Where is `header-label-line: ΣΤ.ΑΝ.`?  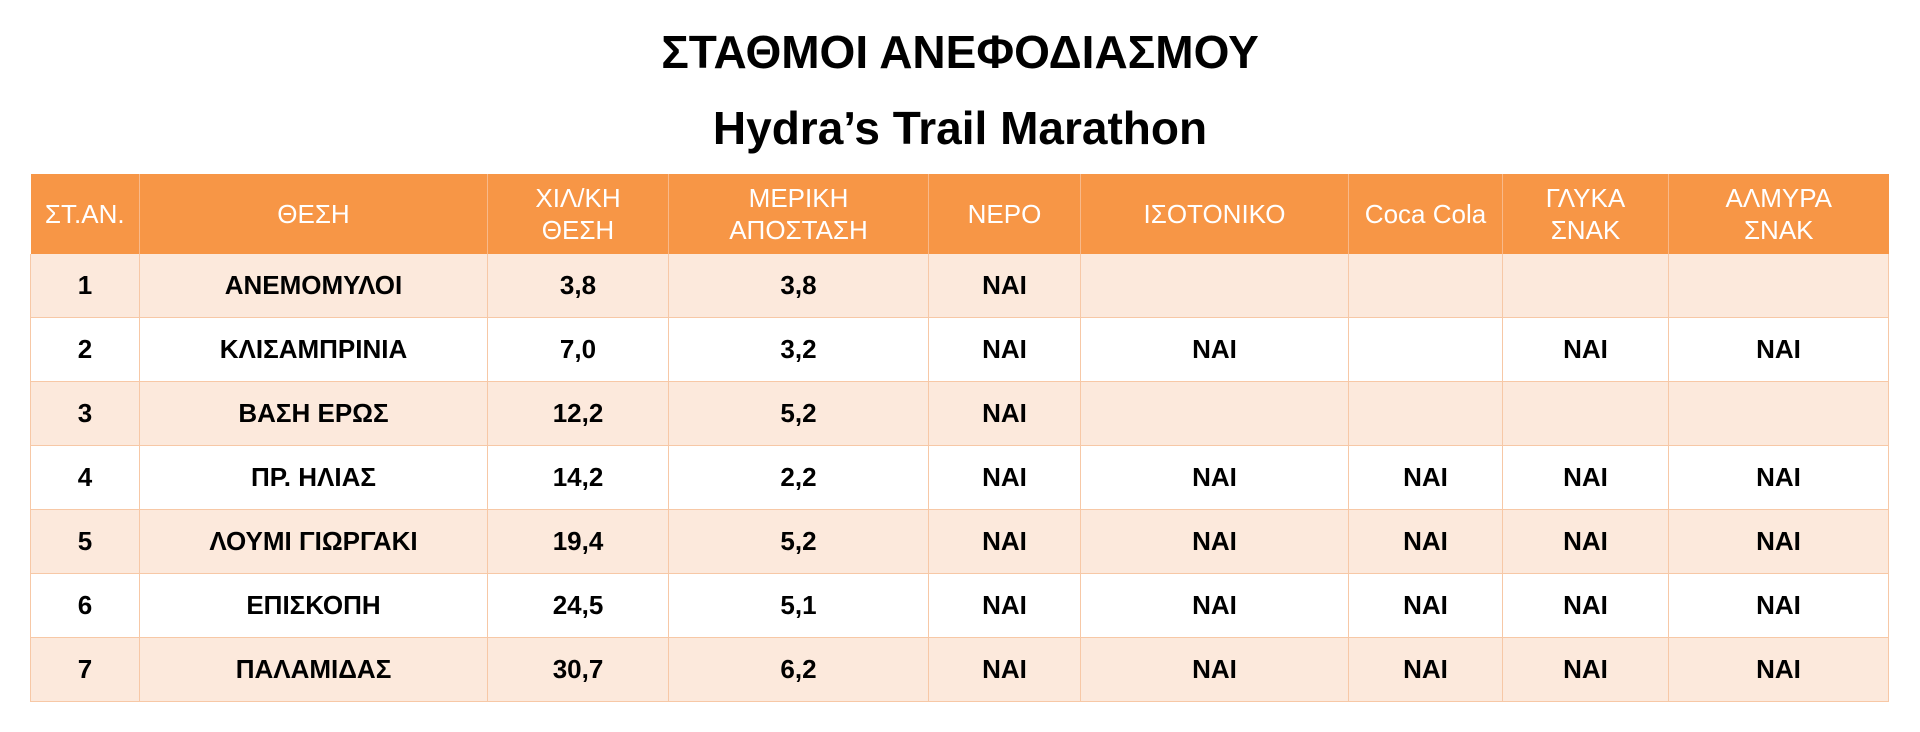 header-label-line: ΣΤ.ΑΝ. is located at coordinates (84, 214).